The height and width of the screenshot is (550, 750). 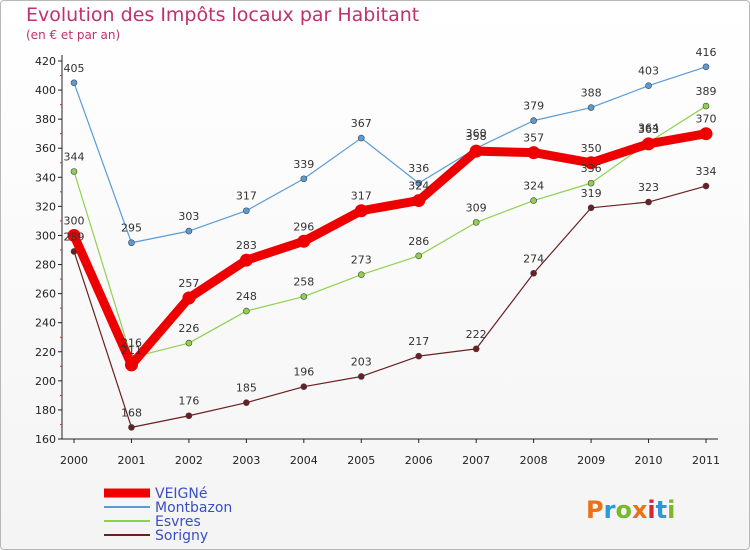 I want to click on data-label: 283, so click(x=246, y=245).